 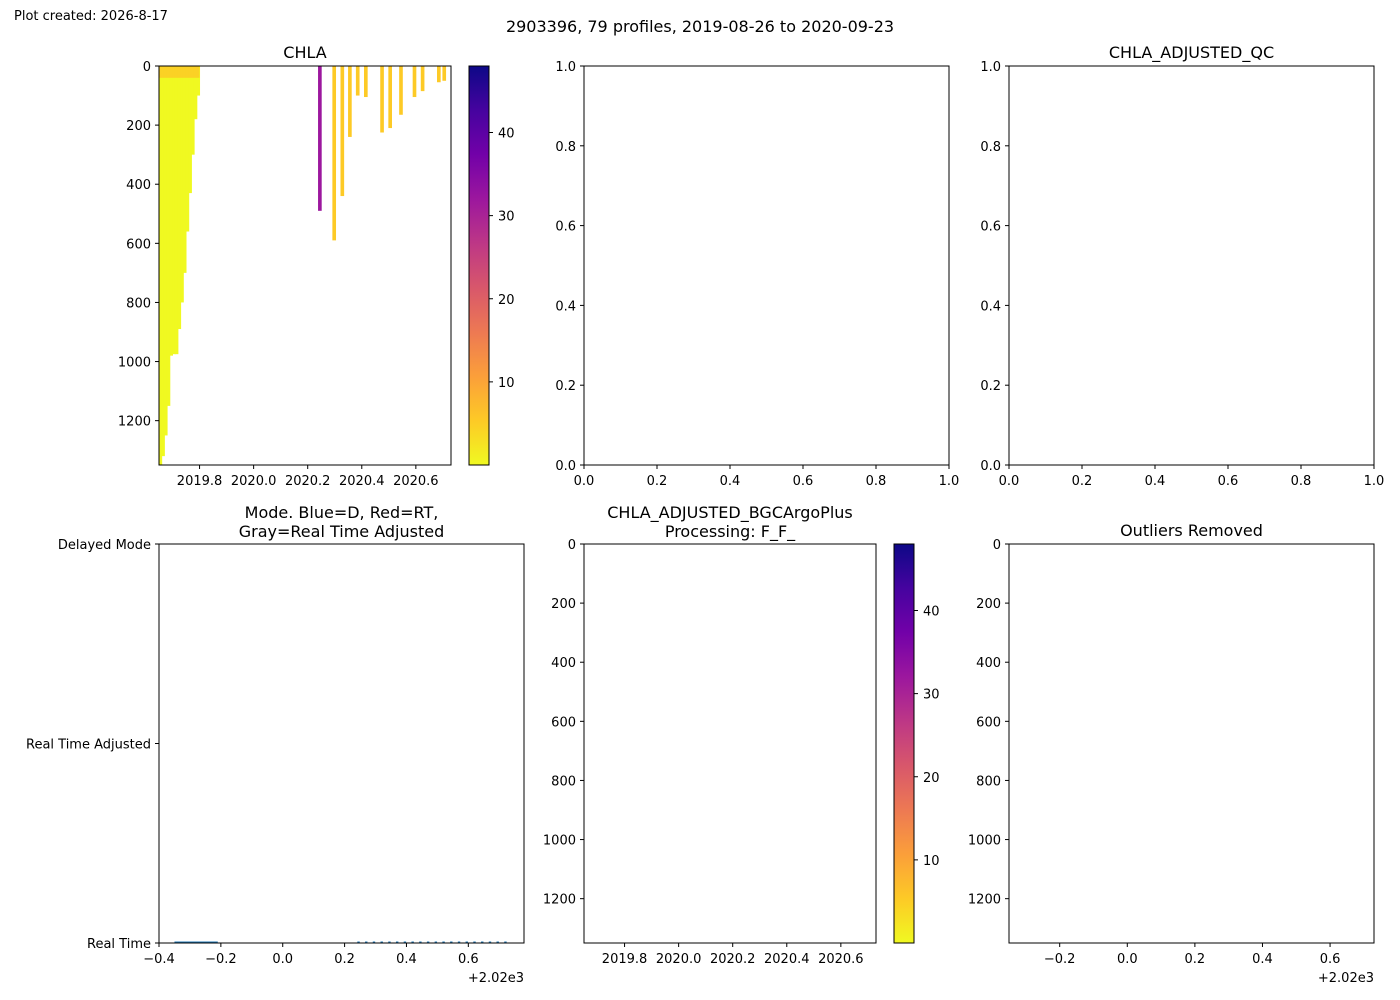 What do you see at coordinates (88, 745) in the screenshot?
I see `mode-ytick-label-1: Real Time Adjusted` at bounding box center [88, 745].